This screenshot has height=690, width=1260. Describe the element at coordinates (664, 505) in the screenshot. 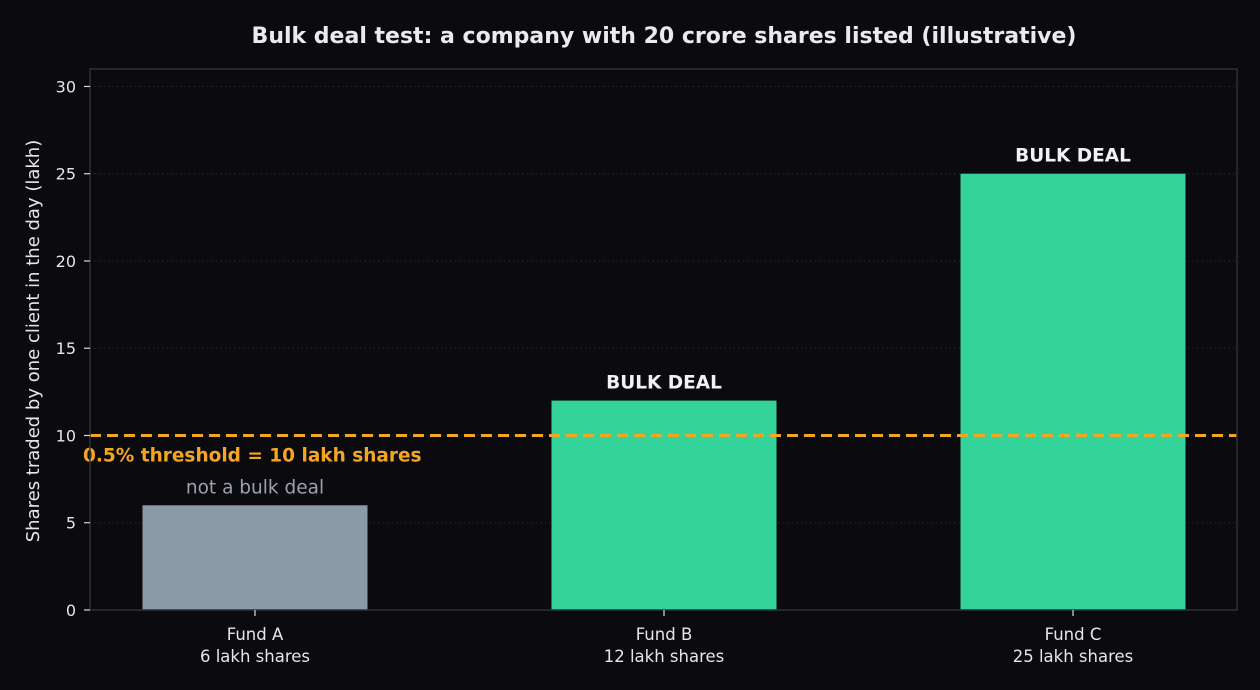

I see `bar-fund-b` at that location.